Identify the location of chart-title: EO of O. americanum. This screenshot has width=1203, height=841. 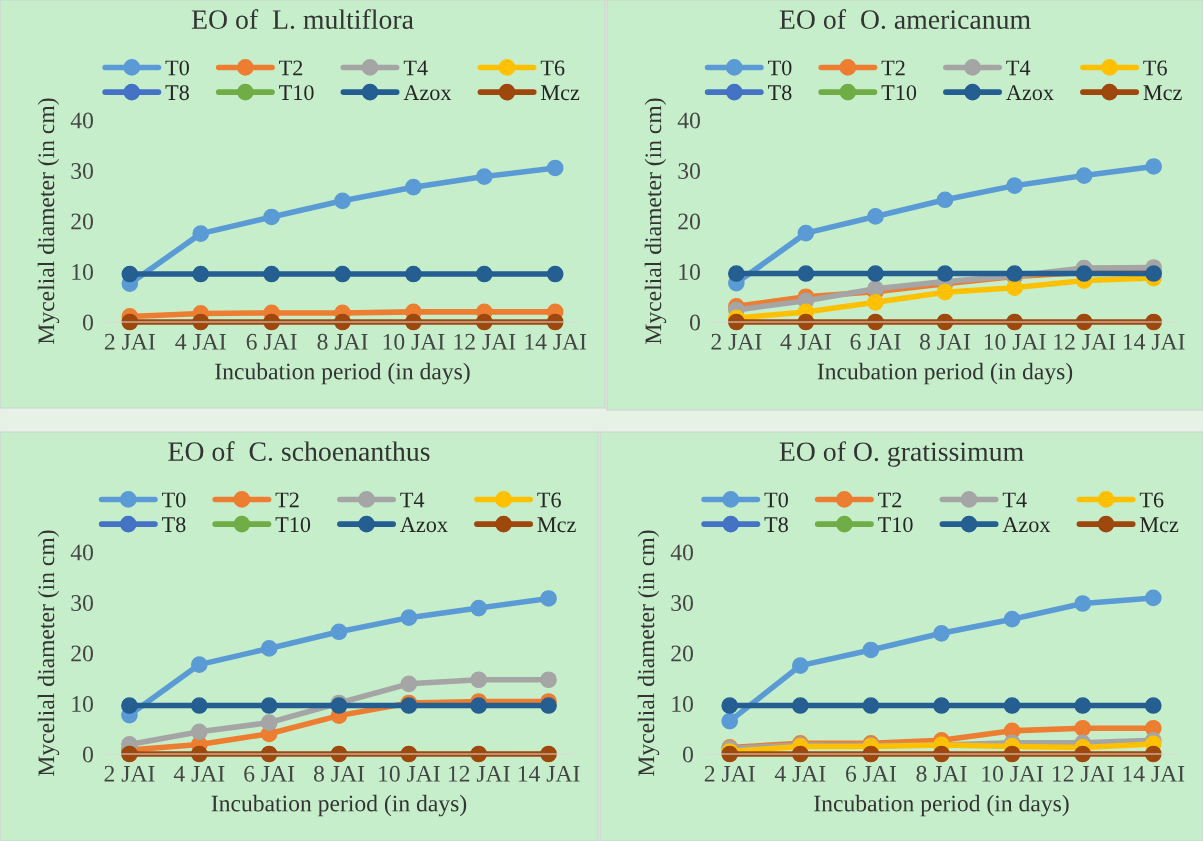
(905, 19).